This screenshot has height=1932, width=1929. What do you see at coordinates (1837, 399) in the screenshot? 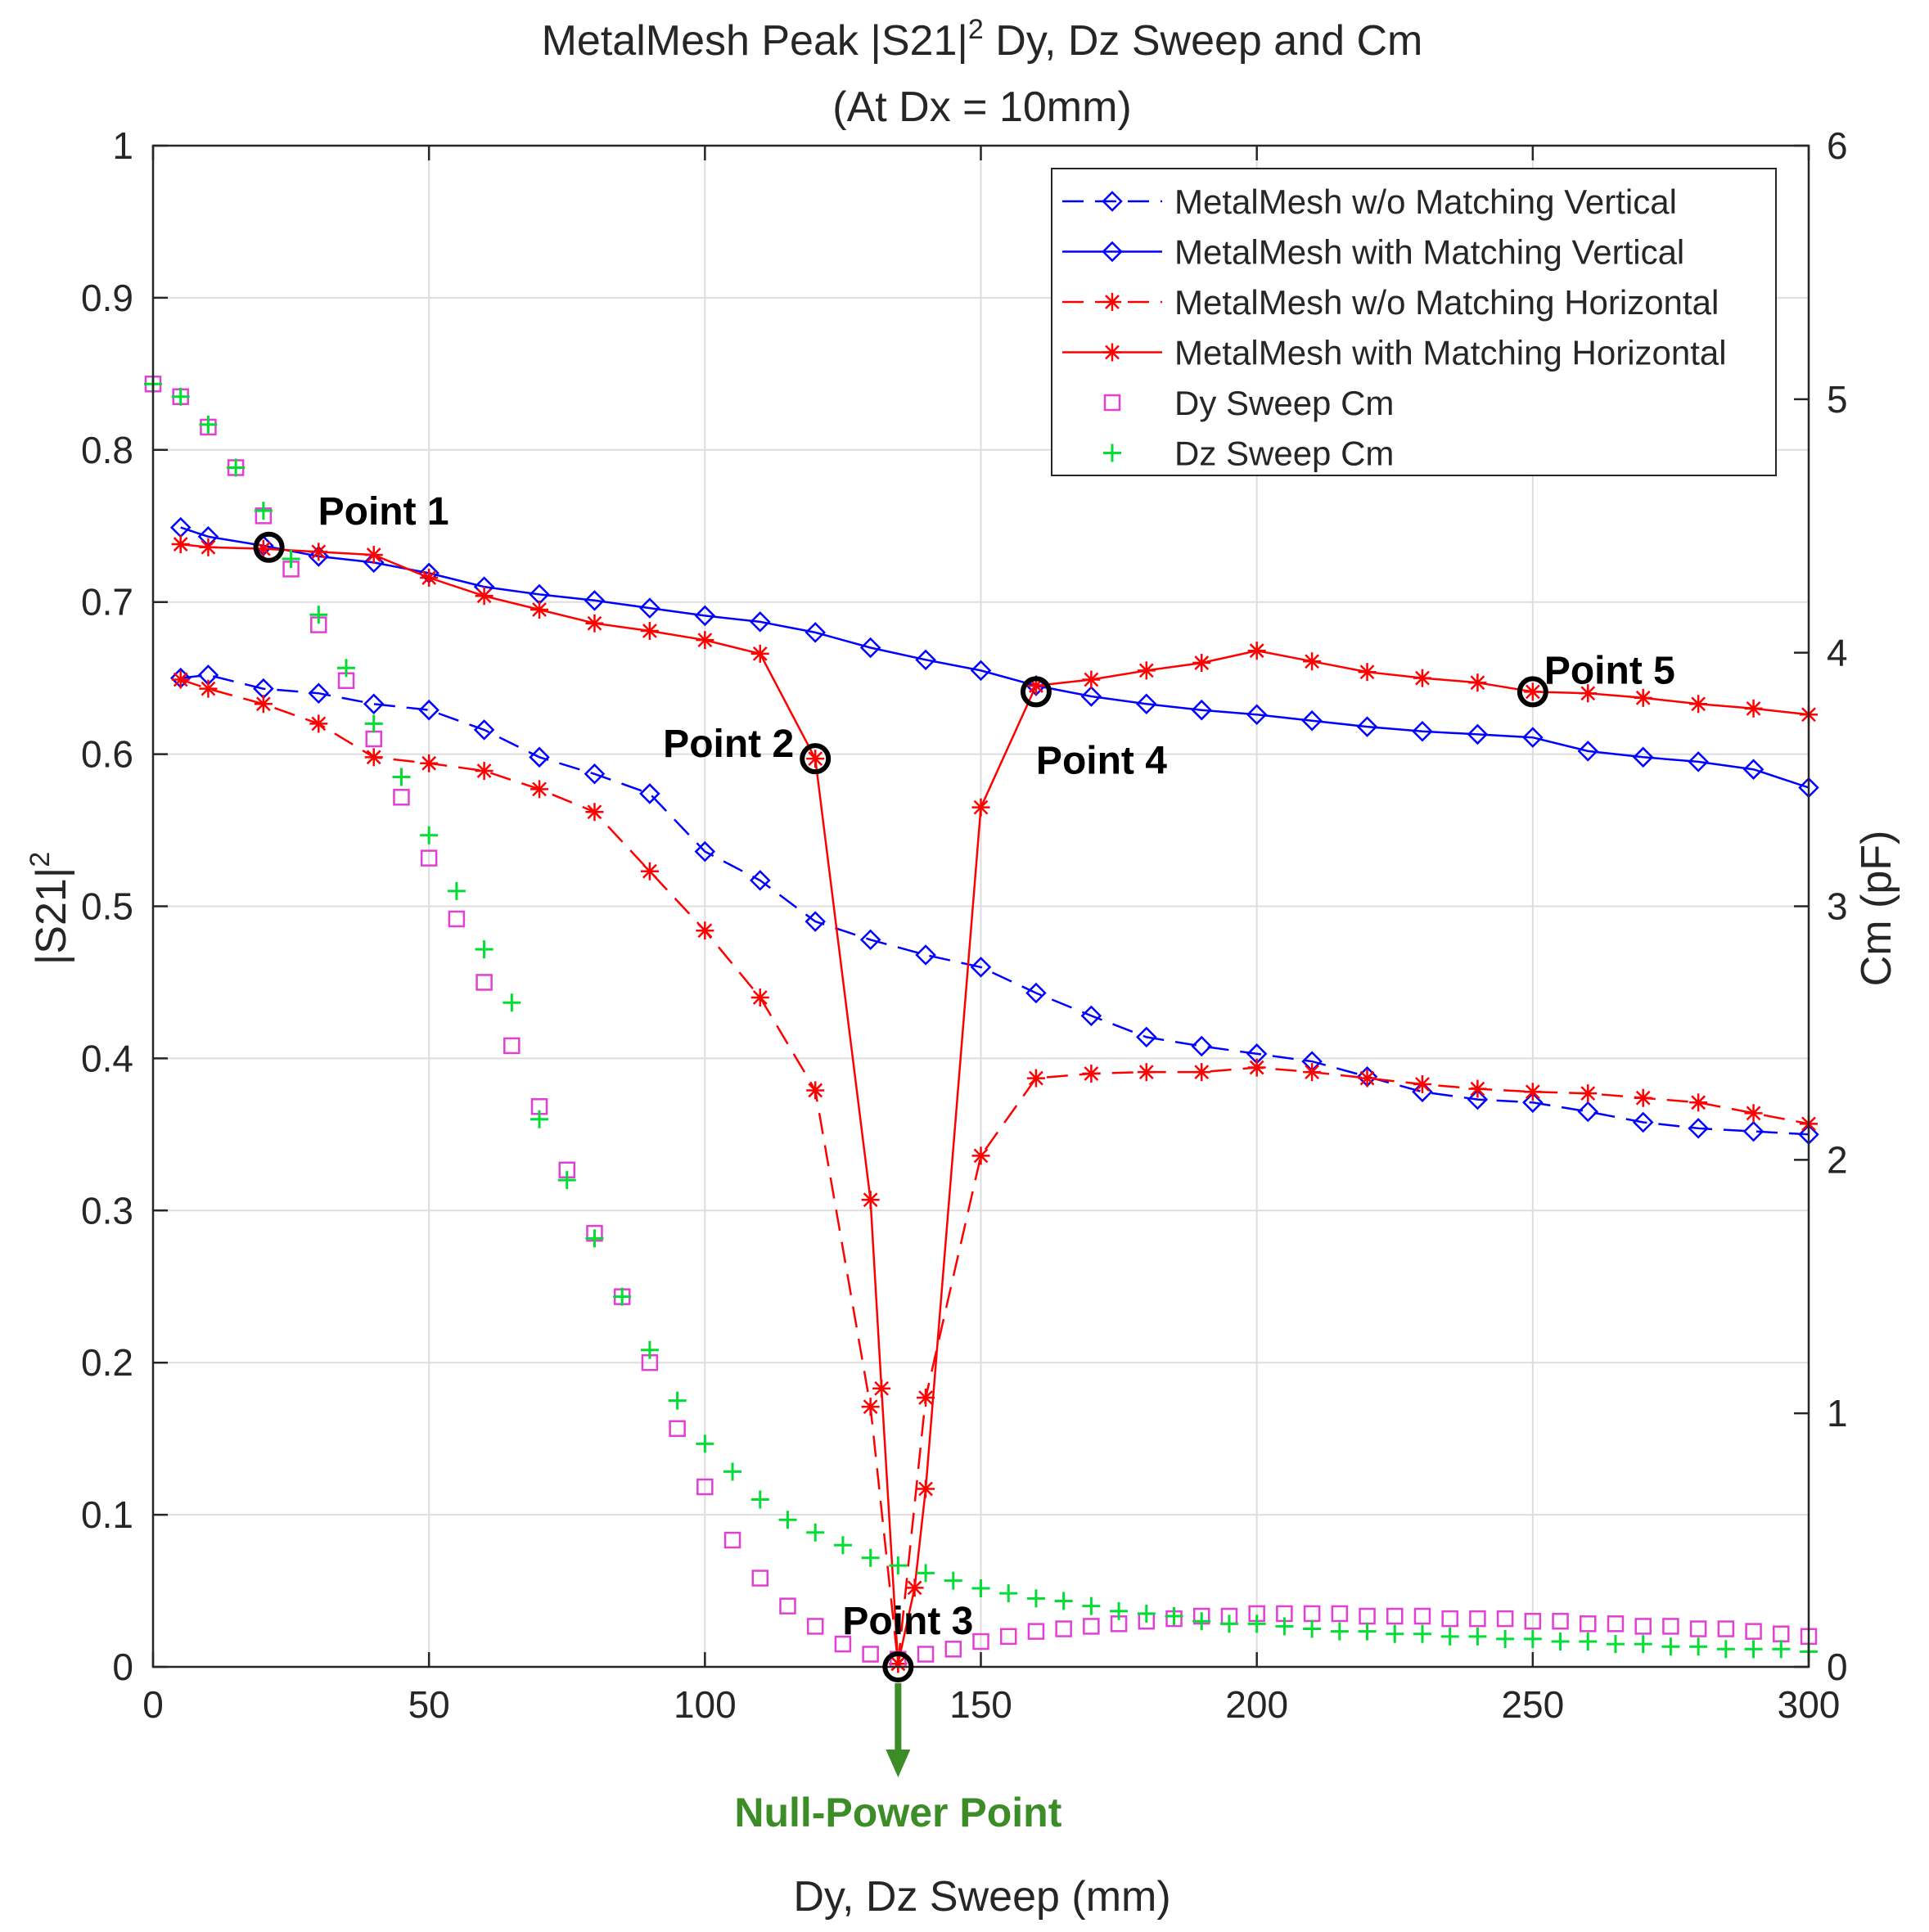
I see `y-right-tick-label: 5` at bounding box center [1837, 399].